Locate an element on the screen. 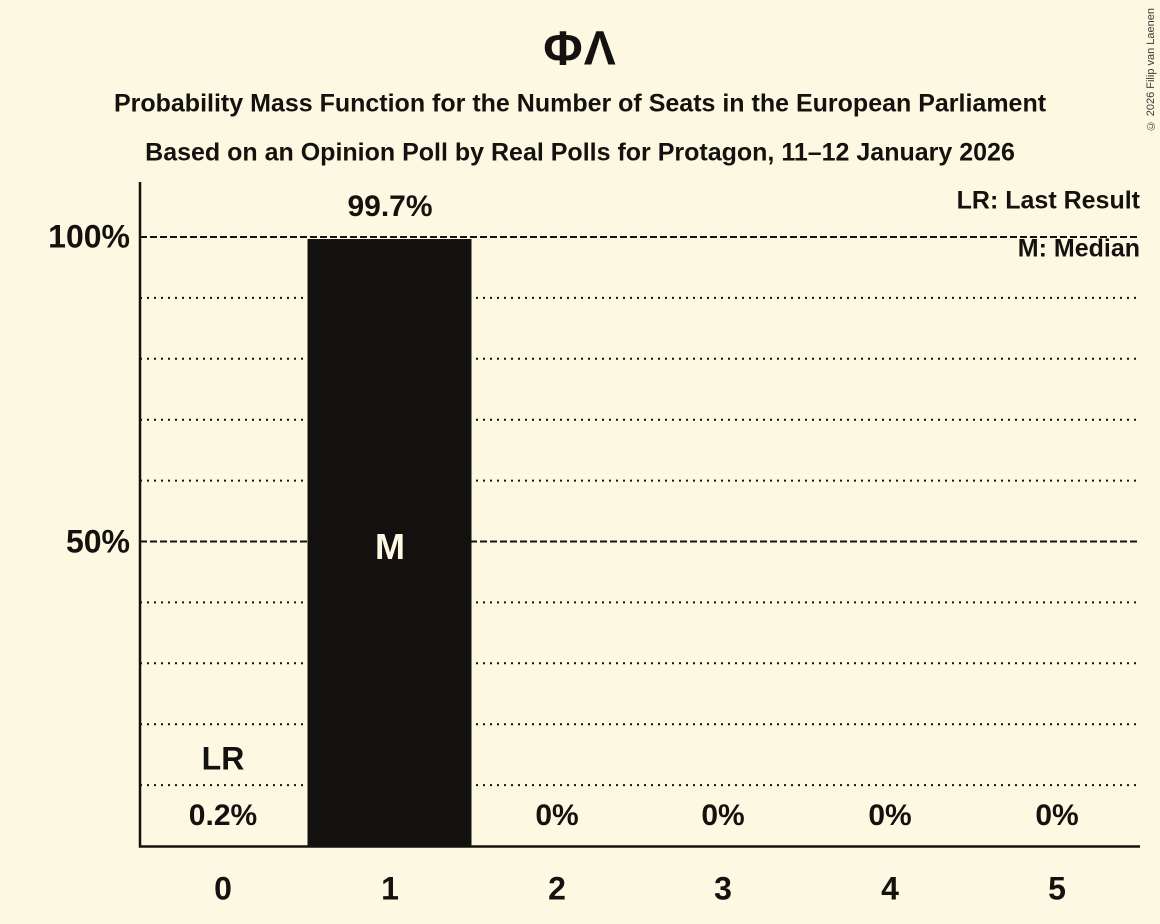 This screenshot has width=1160, height=924. value-label-seats-0: 0.2% is located at coordinates (223, 815).